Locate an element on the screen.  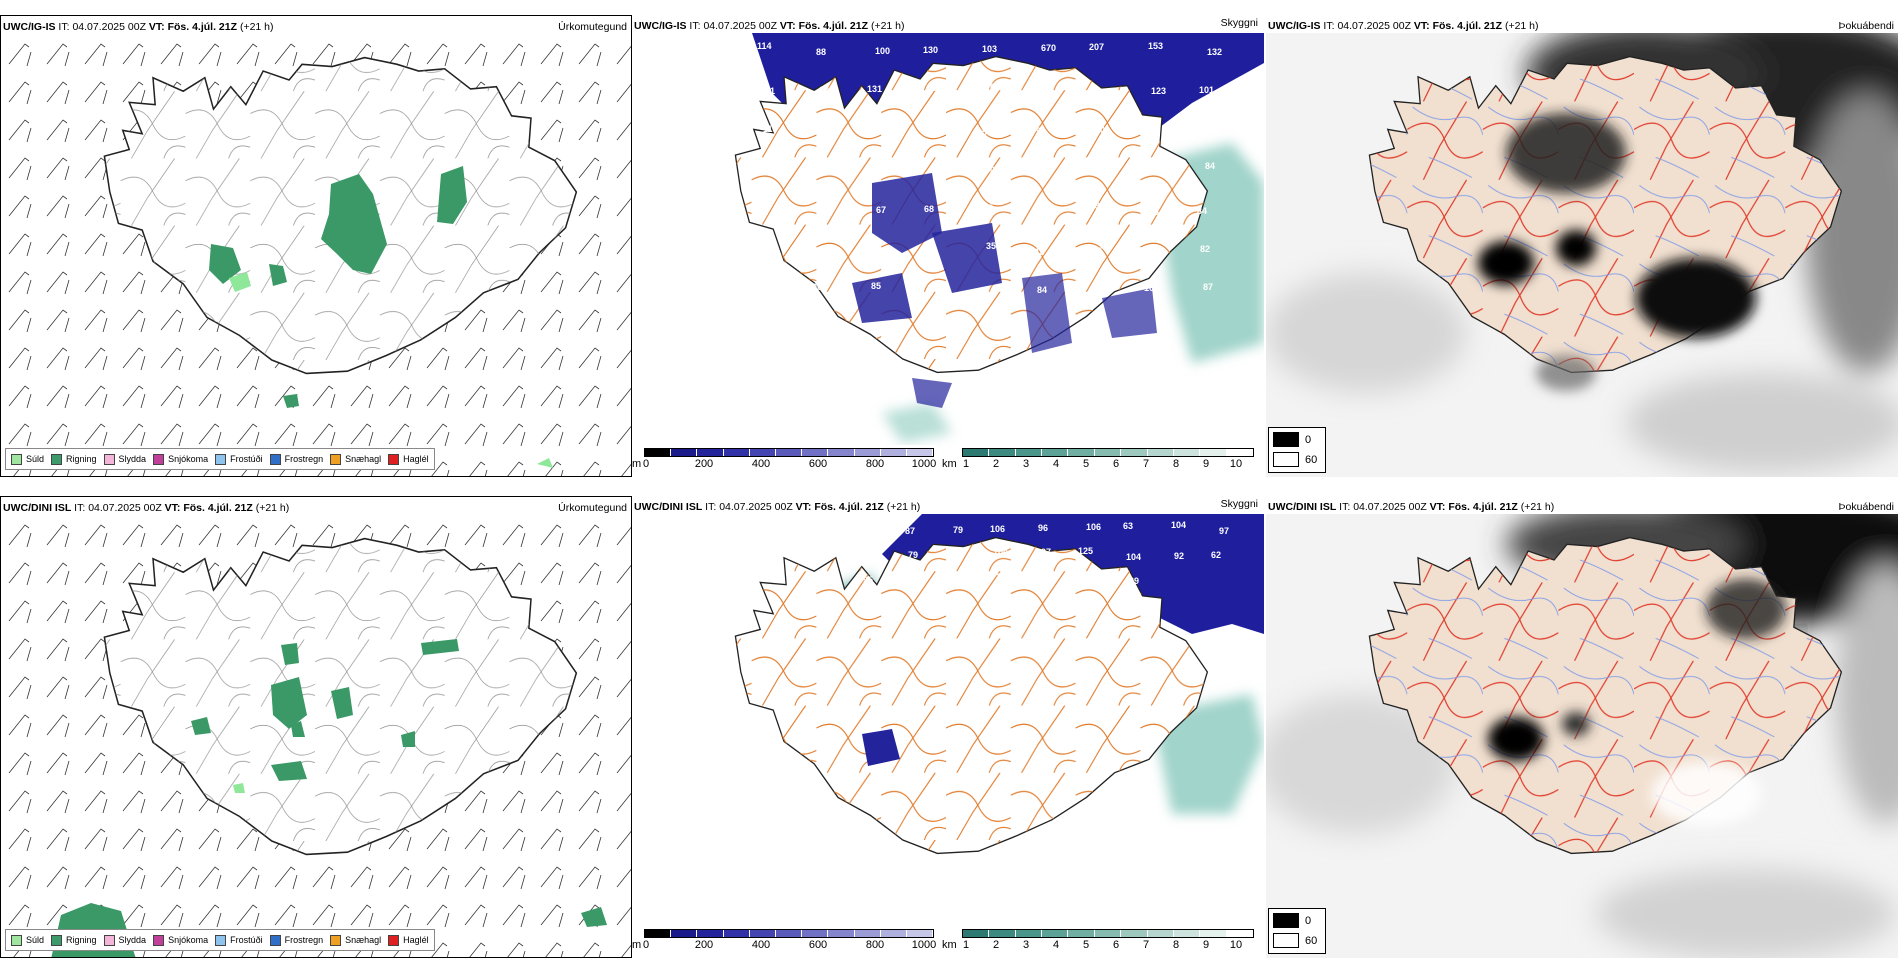
visibility-tick: 2 is located at coordinates (996, 945).